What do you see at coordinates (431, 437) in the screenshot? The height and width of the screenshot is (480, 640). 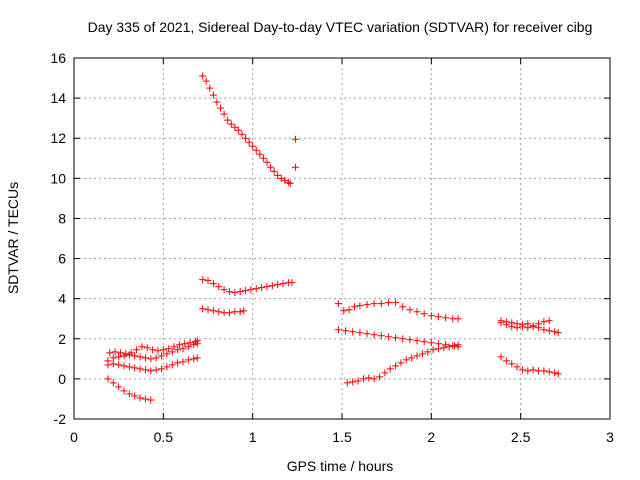 I see `x-tick-label: 2` at bounding box center [431, 437].